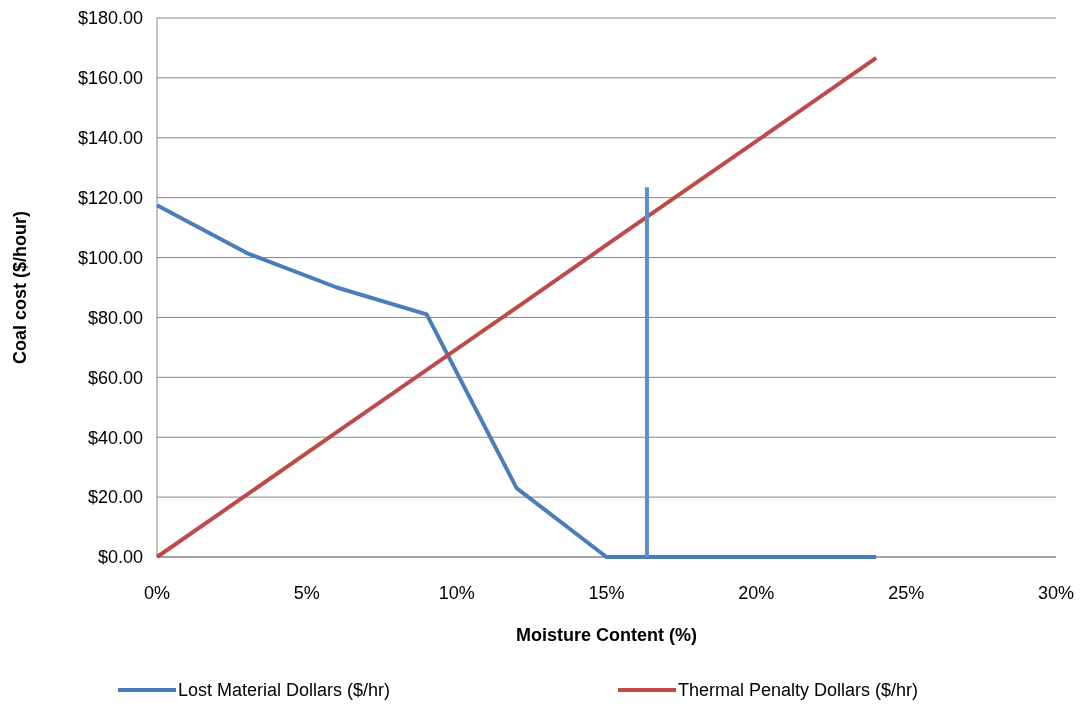 The width and height of the screenshot is (1086, 711). I want to click on y-tick-label: $80.00, so click(115, 317).